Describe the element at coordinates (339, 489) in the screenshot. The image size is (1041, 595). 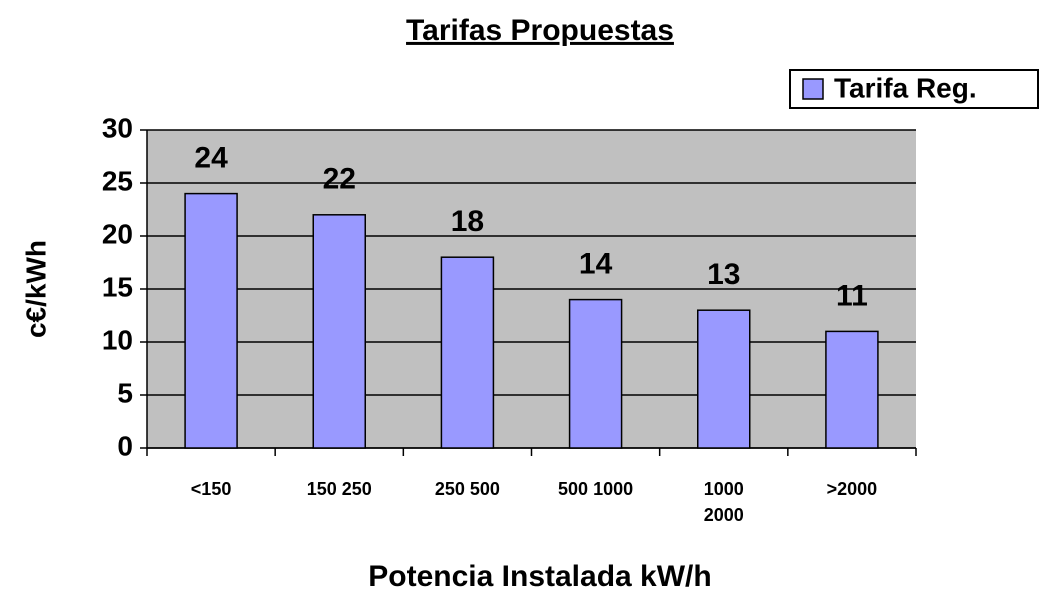
I see `x-tick-label: 150 250` at that location.